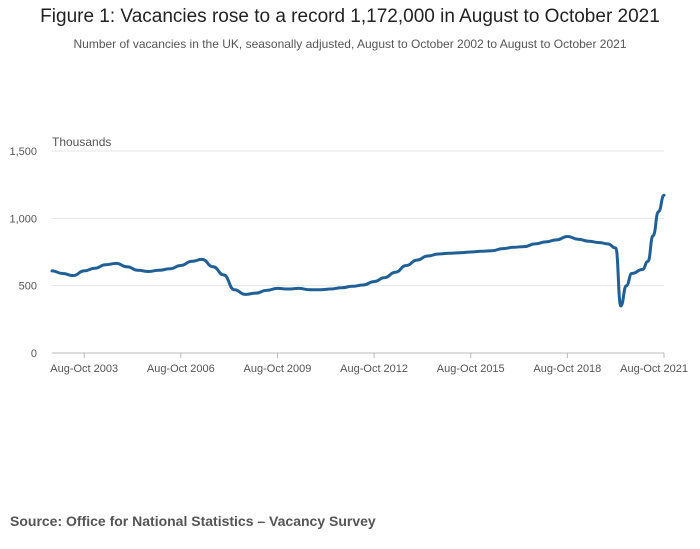  What do you see at coordinates (181, 369) in the screenshot?
I see `x-tick-label: Aug-Oct 2006` at bounding box center [181, 369].